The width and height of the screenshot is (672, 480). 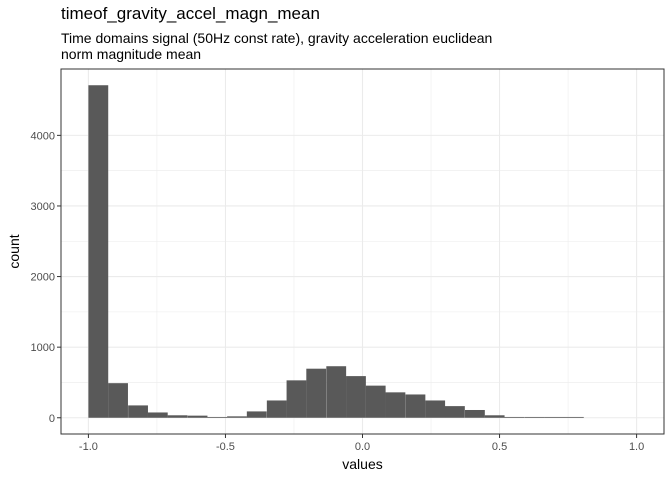 I want to click on x-tick-label: 0.0, so click(x=362, y=447).